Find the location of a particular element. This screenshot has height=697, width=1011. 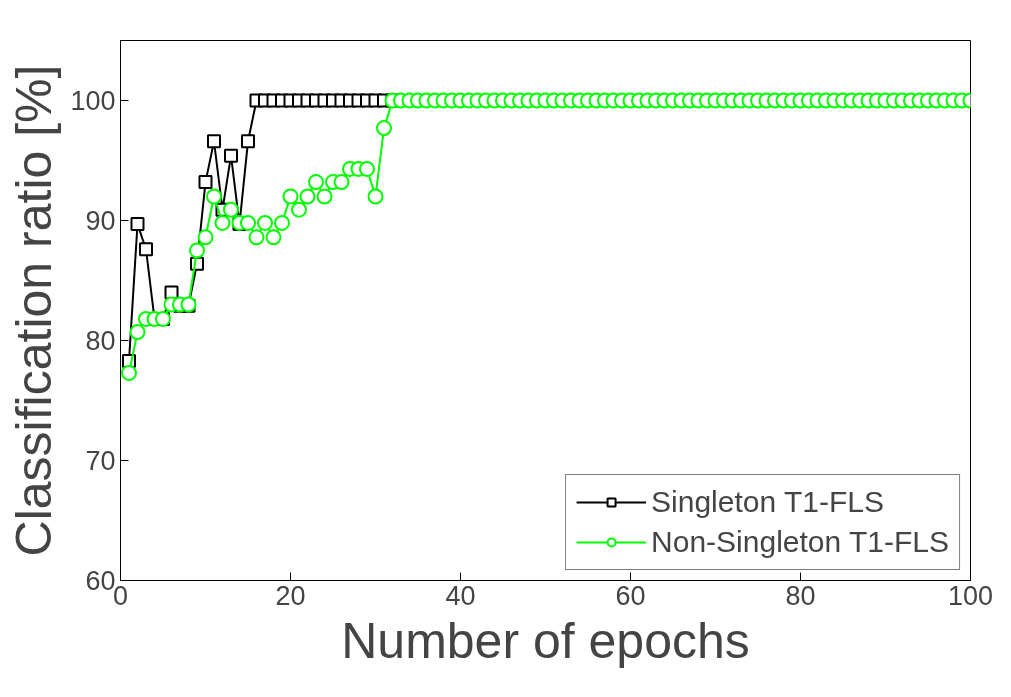

x-tick-label: 60 is located at coordinates (630, 595).